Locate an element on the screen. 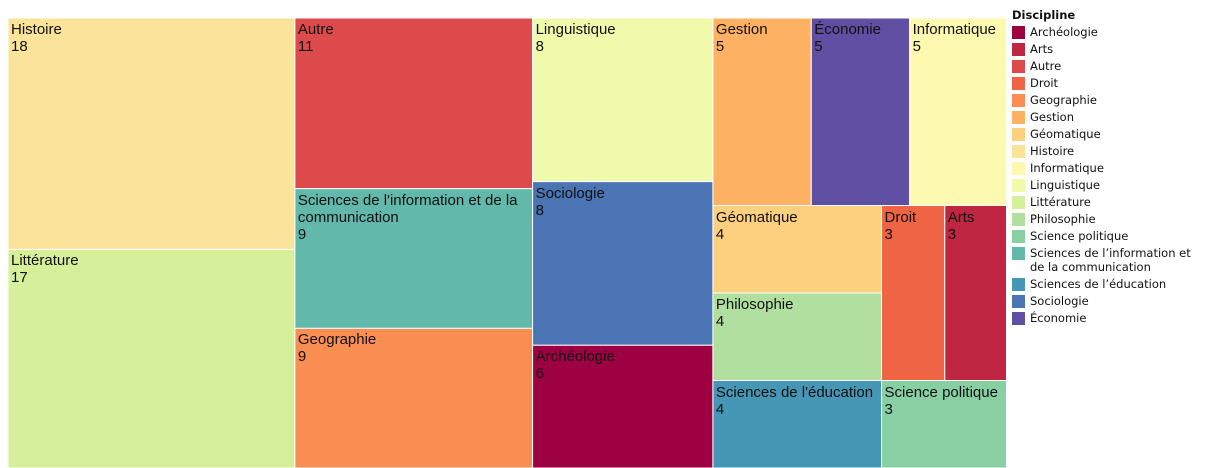  legend-item: Science politique is located at coordinates (1108, 236).